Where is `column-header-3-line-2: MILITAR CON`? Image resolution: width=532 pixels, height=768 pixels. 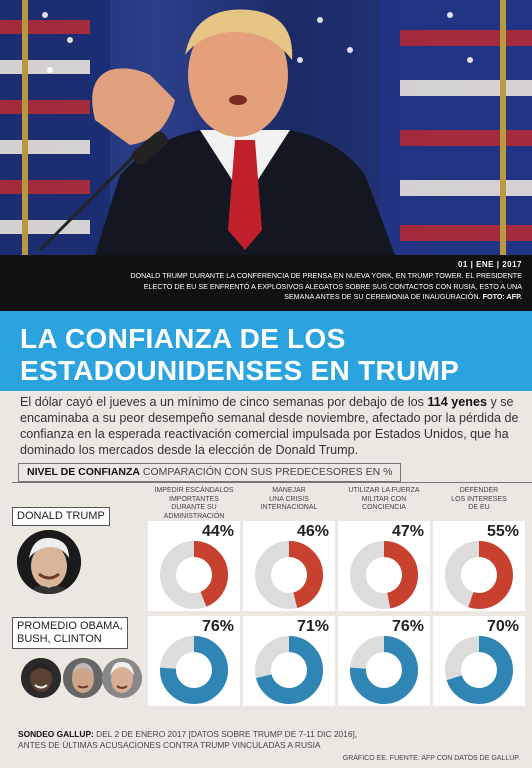 column-header-3-line-2: MILITAR CON is located at coordinates (384, 499).